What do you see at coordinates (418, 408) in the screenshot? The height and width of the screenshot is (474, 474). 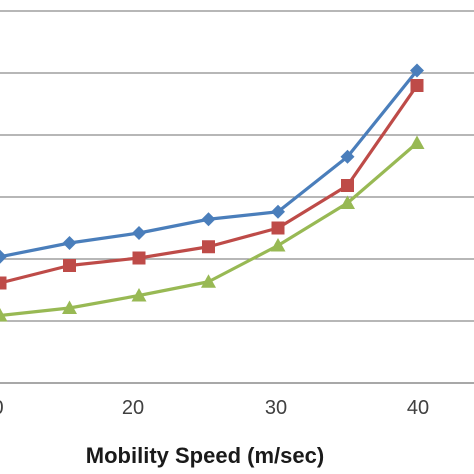 I see `x-tick-label: 40` at bounding box center [418, 408].